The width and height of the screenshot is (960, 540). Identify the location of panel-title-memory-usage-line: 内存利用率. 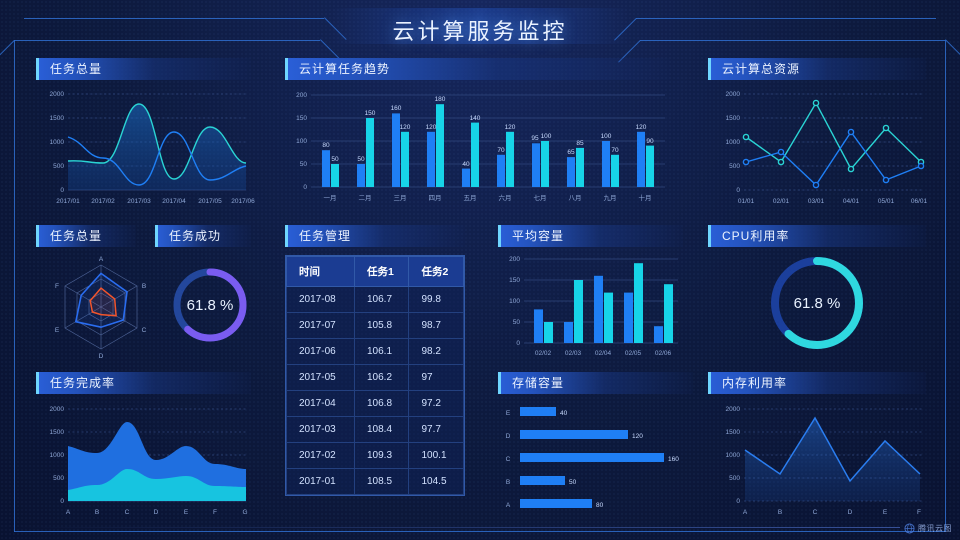
(817, 383).